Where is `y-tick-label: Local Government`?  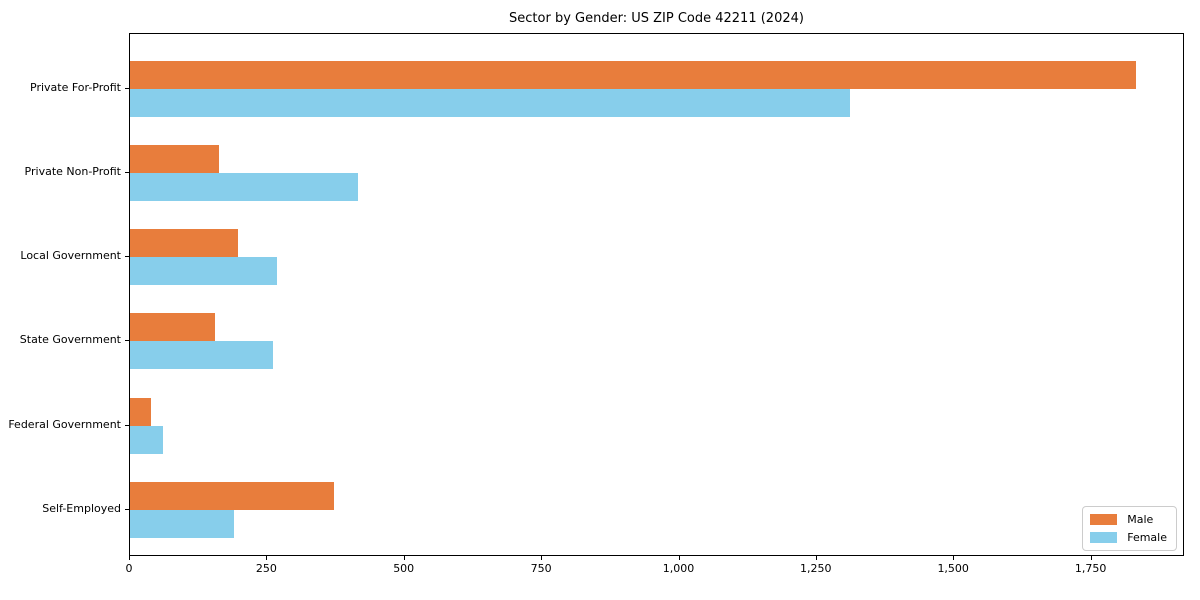
y-tick-label: Local Government is located at coordinates (70, 256).